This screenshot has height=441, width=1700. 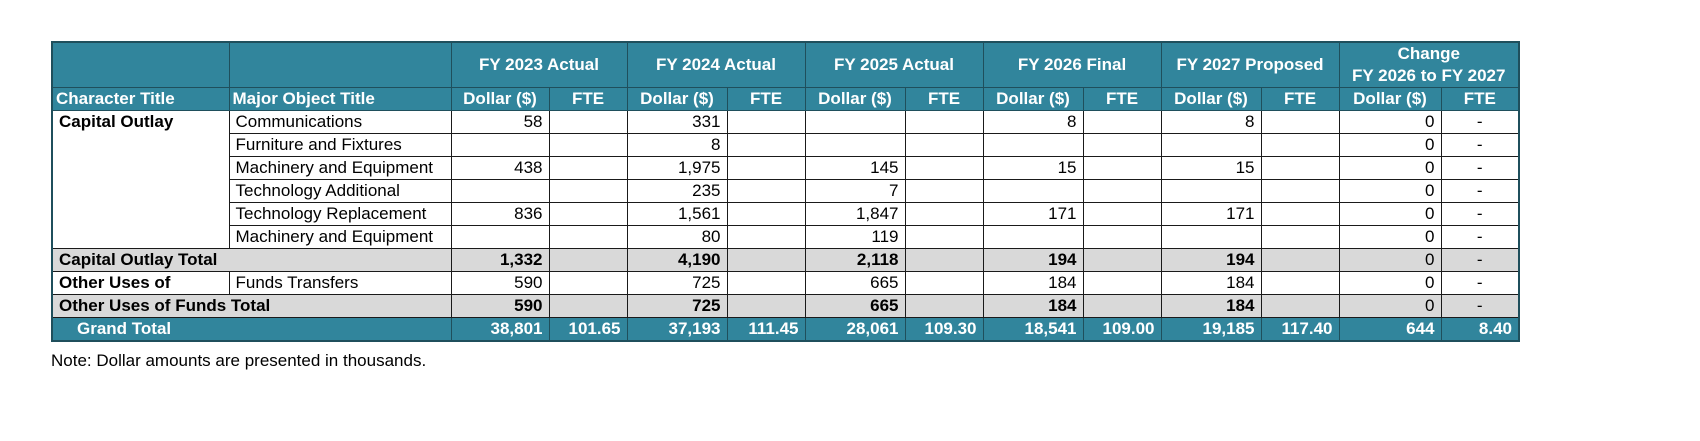 I want to click on value-cell: 37,193, so click(x=677, y=329).